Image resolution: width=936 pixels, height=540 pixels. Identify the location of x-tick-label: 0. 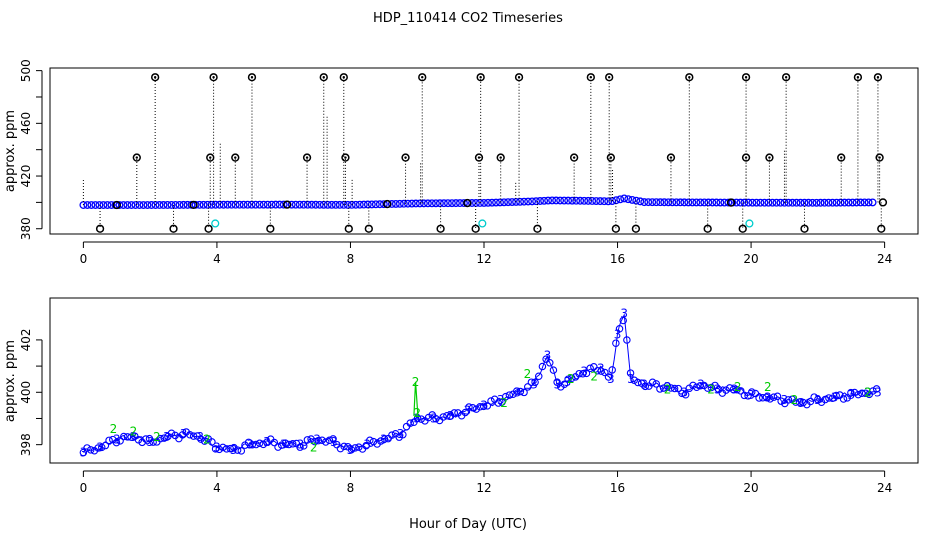
(84, 488).